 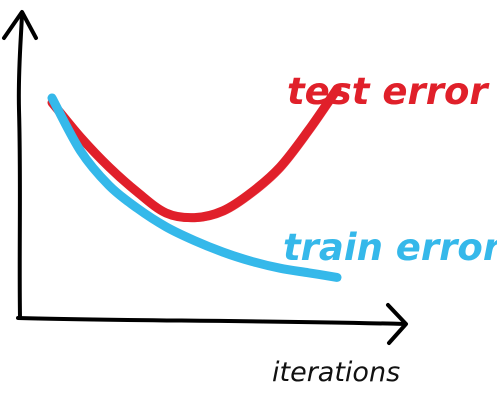 I want to click on y-axis-line, so click(x=20, y=166).